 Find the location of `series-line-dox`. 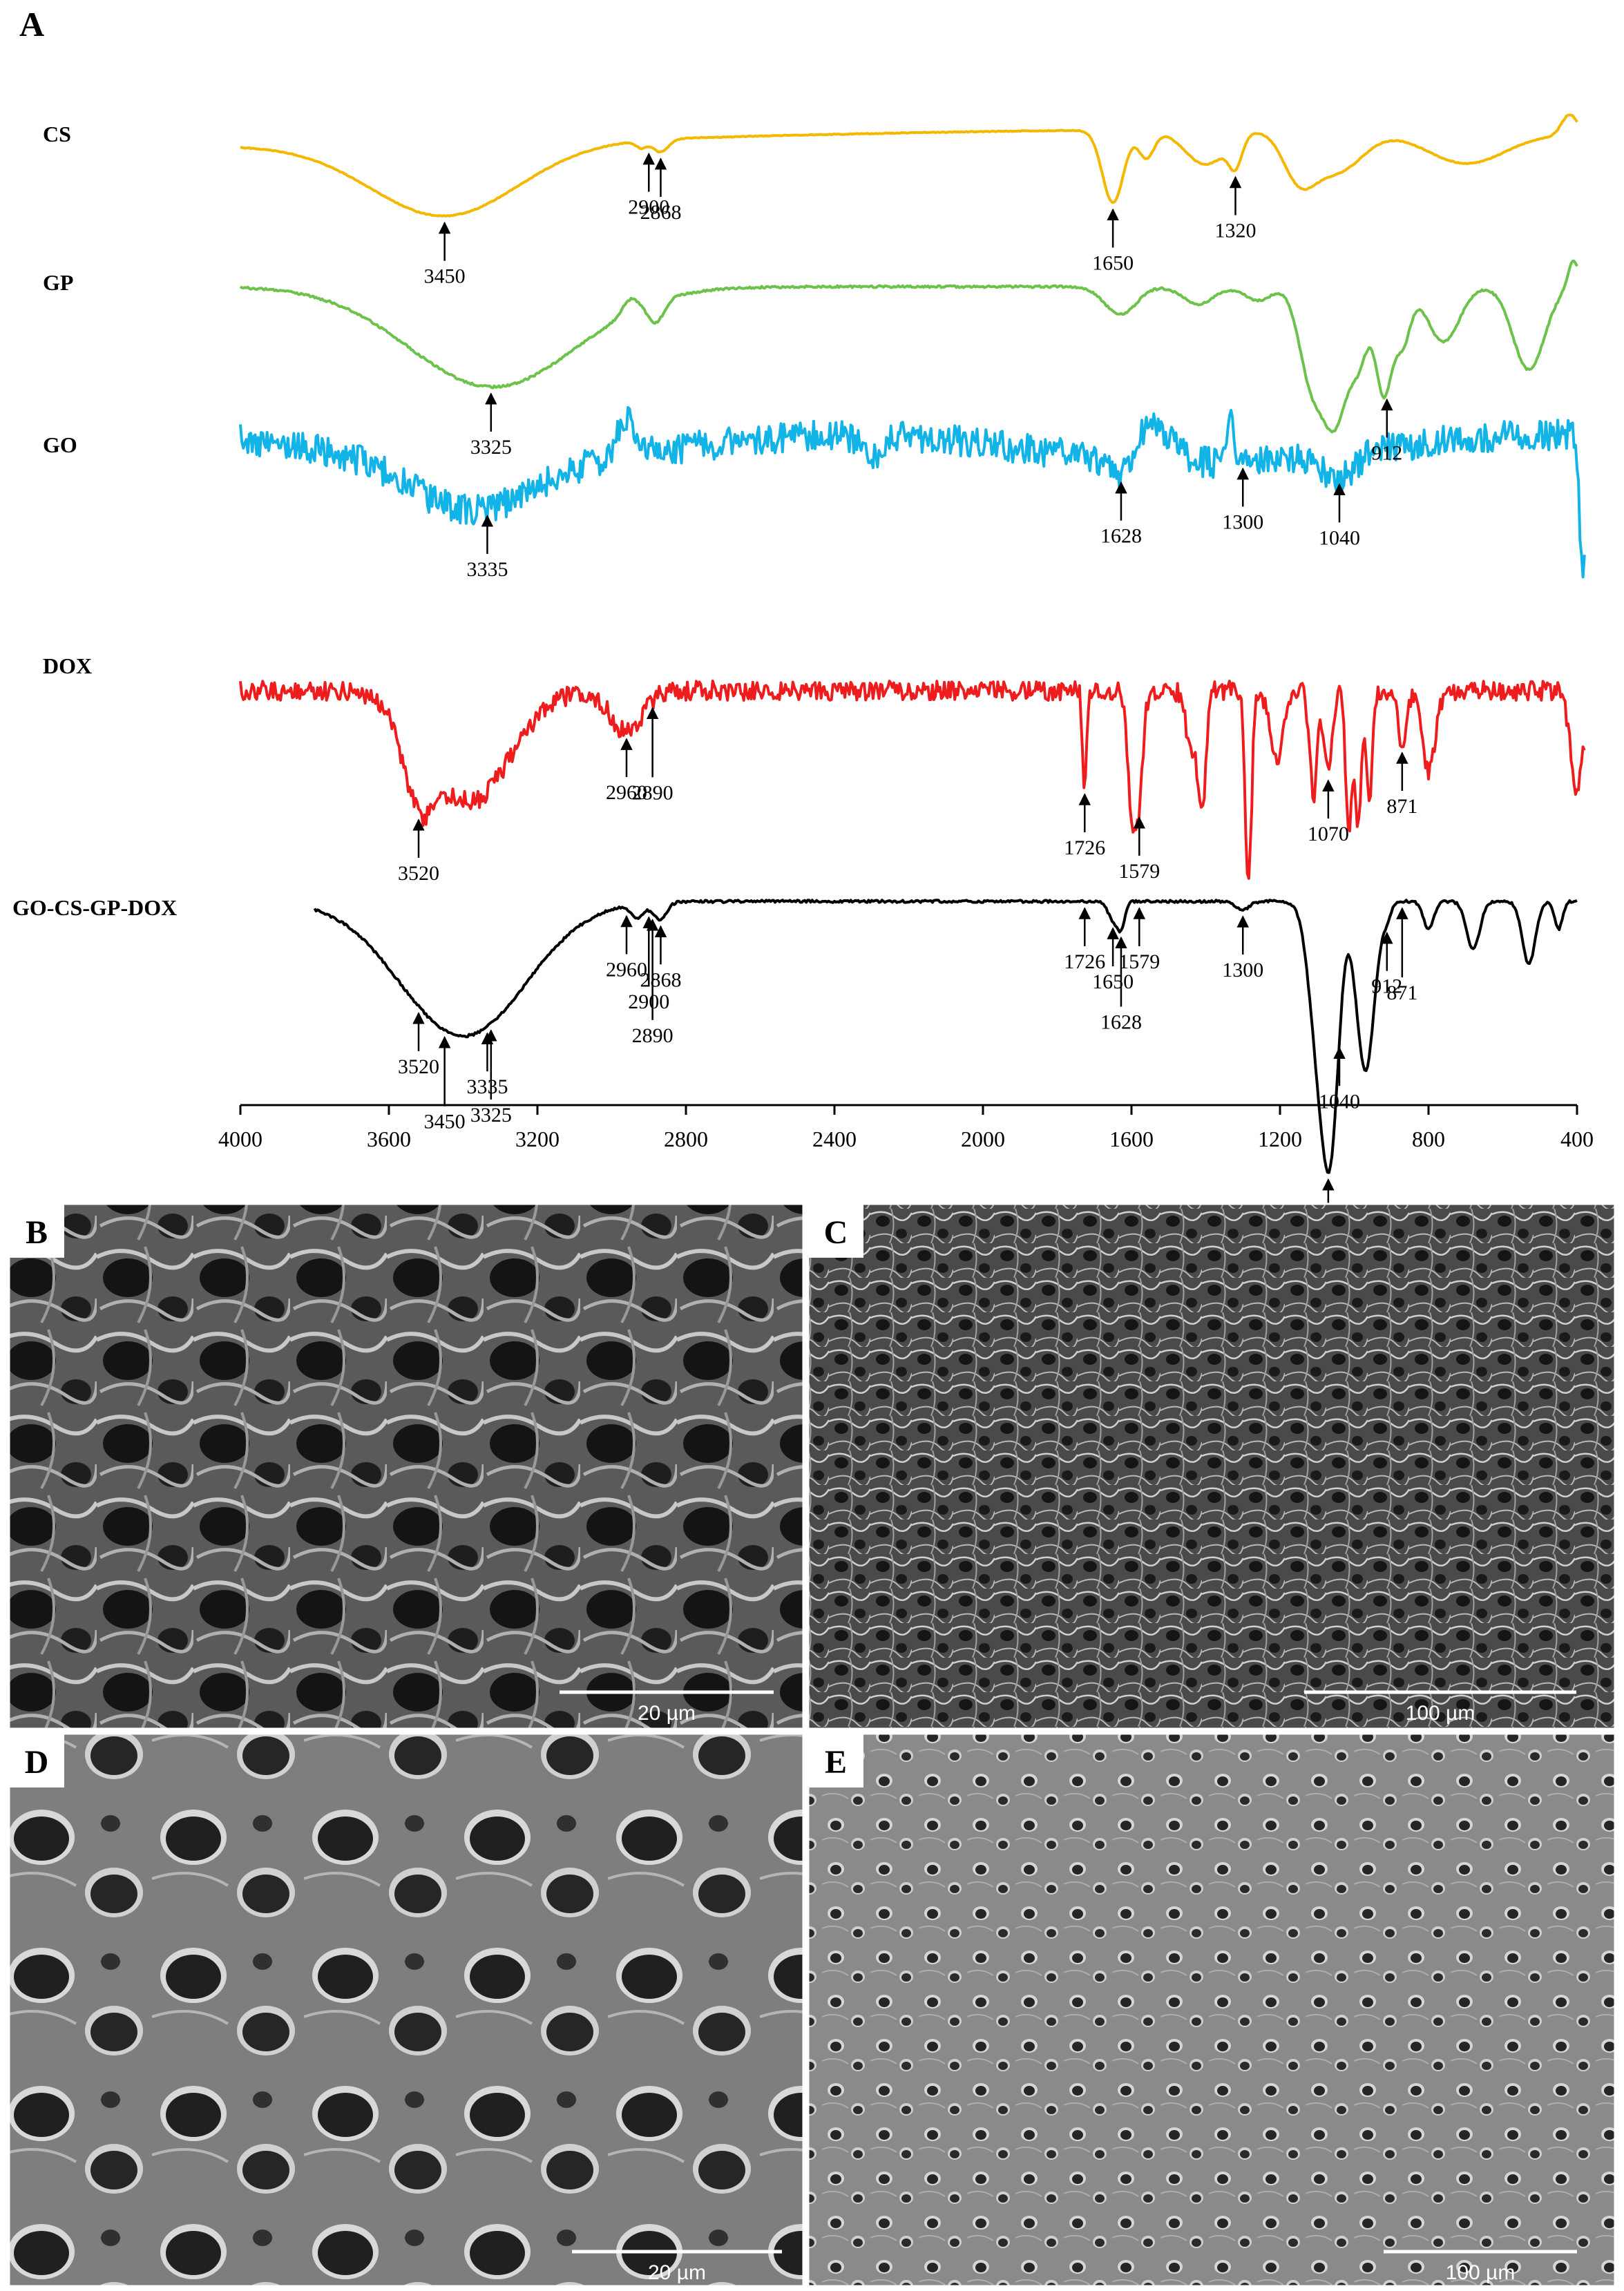

series-line-dox is located at coordinates (912, 780).